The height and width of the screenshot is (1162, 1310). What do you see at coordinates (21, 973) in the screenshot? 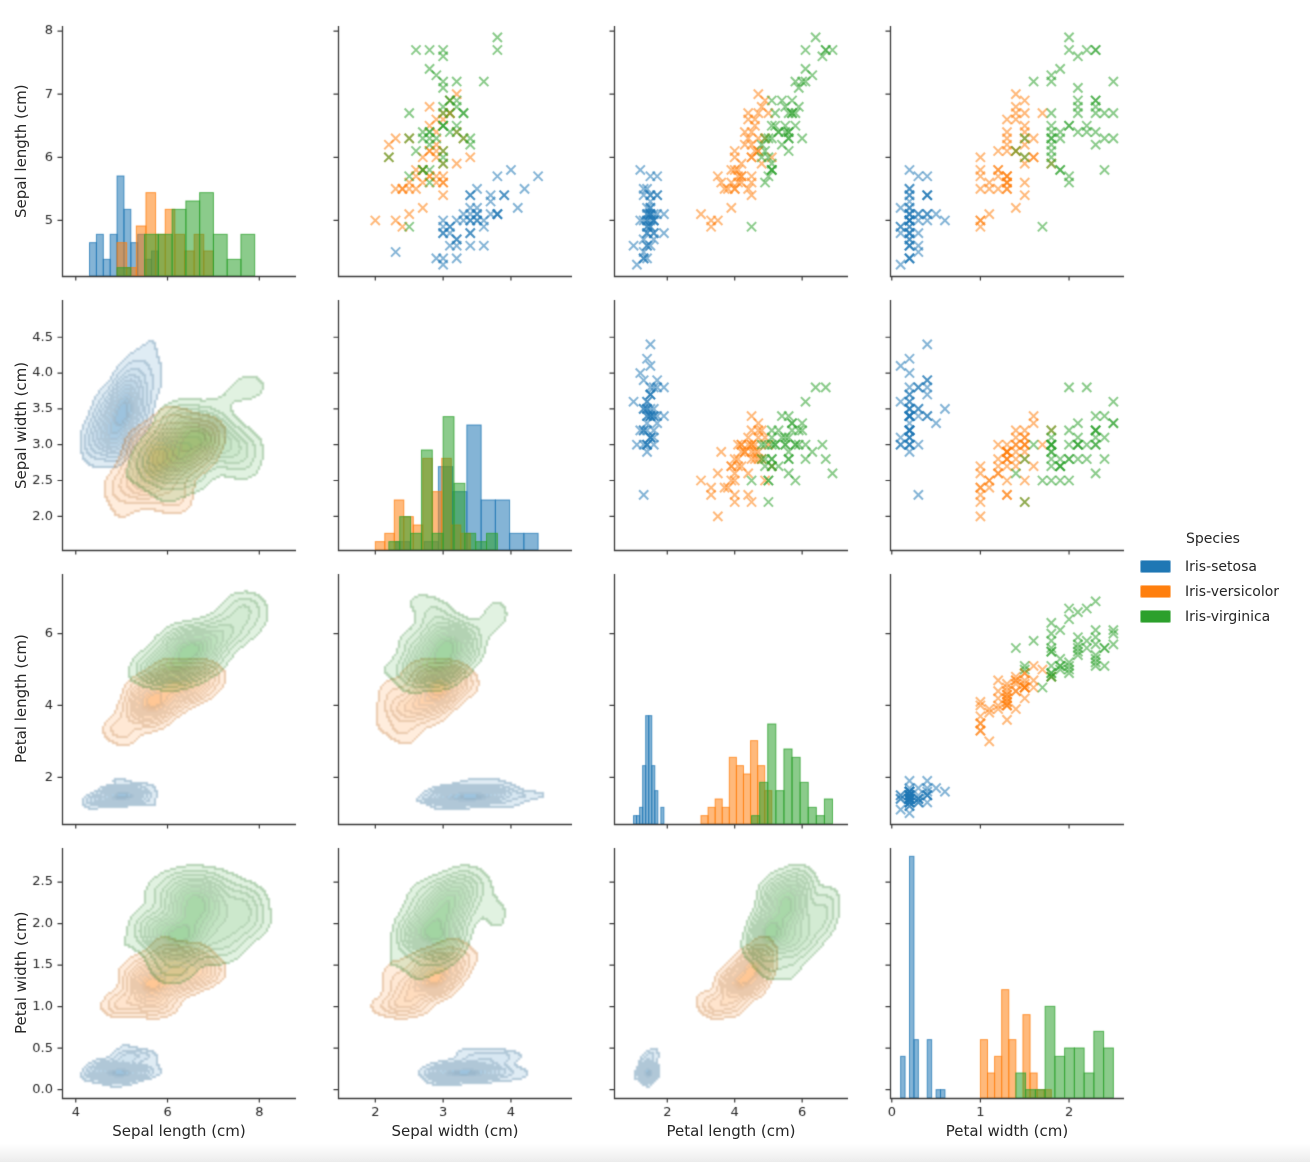
I see `y-axis-label-petal-width: Petal width (cm)` at bounding box center [21, 973].